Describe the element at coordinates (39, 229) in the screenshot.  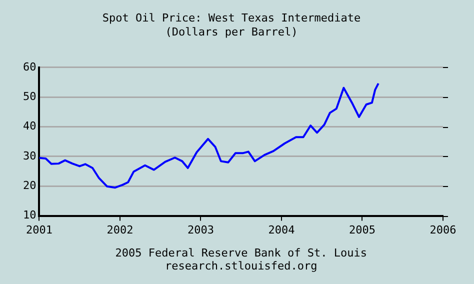
I see `x-tick-label: 2001` at that location.